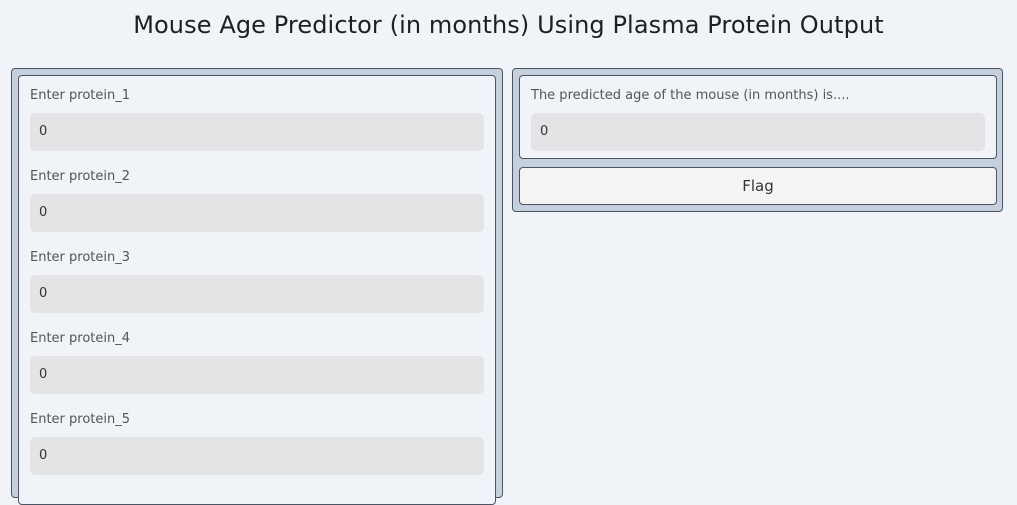 This screenshot has height=505, width=1017. I want to click on protein-3-field: Enter protein_3 0, so click(257, 281).